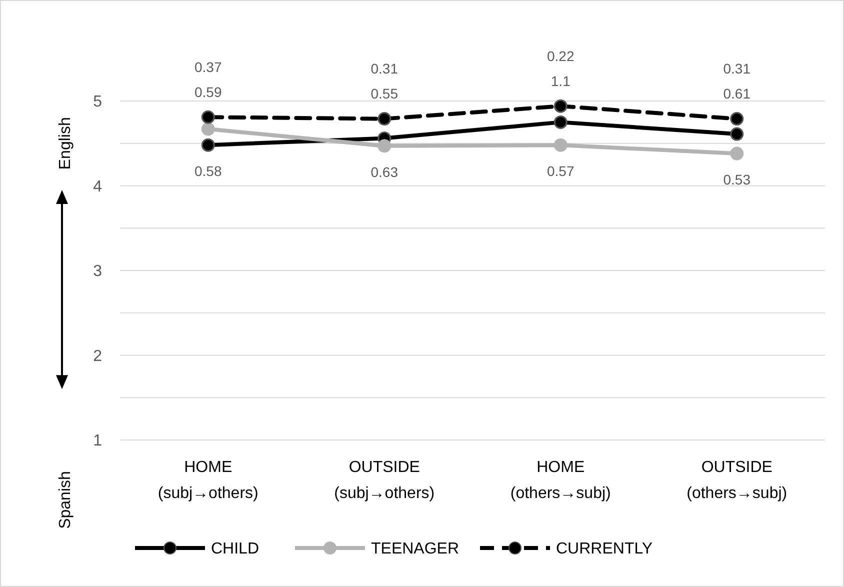  What do you see at coordinates (208, 480) in the screenshot?
I see `x-tick-label: HOME (subj→others)` at bounding box center [208, 480].